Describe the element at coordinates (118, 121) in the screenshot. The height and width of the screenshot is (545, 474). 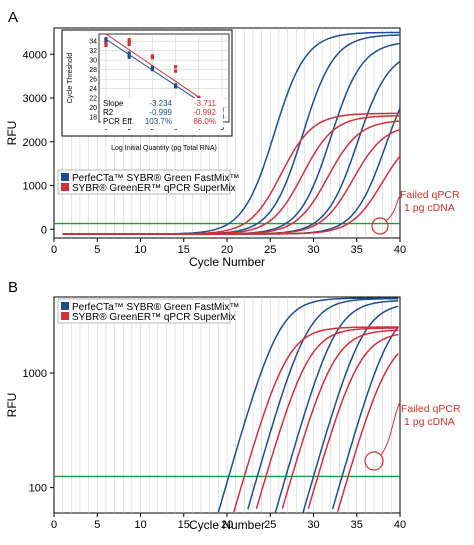
I see `inset-stat-label: PCR Eff.` at that location.